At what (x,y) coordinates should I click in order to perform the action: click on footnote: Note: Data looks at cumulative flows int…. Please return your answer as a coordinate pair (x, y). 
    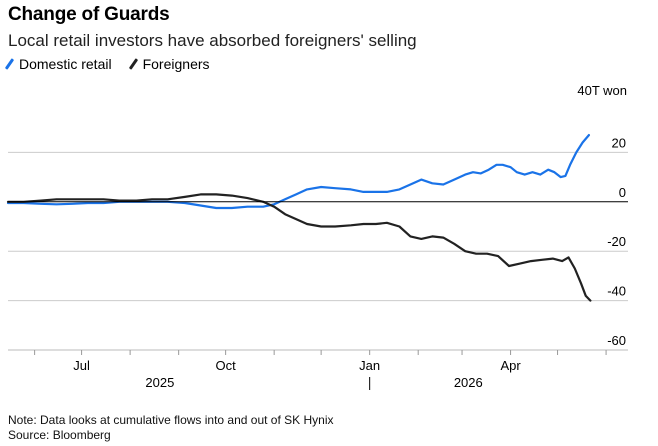
    Looking at the image, I should click on (171, 428).